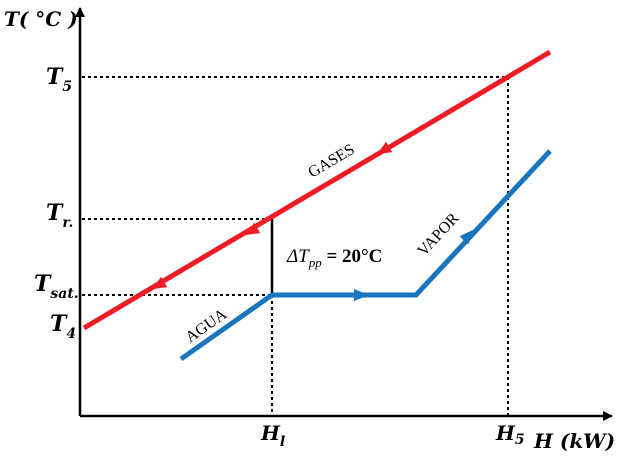 This screenshot has width=626, height=459. What do you see at coordinates (574, 441) in the screenshot?
I see `x-axis-title: H (kW)` at bounding box center [574, 441].